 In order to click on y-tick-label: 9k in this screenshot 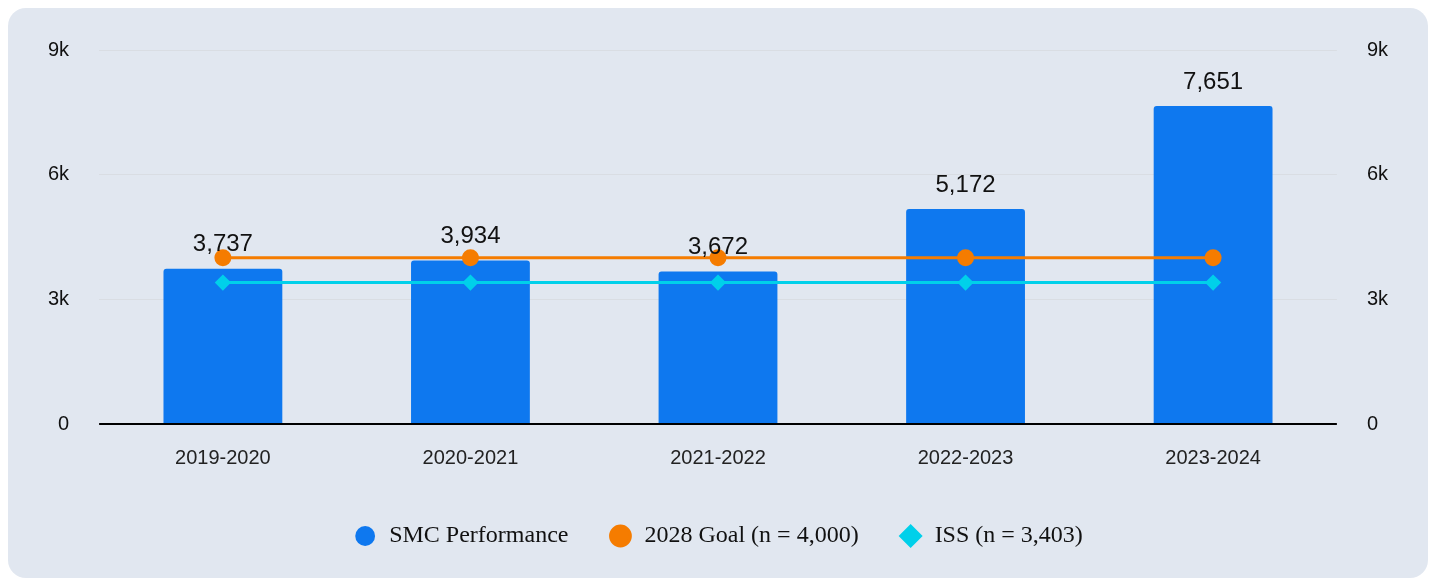, I will do `click(59, 48)`.